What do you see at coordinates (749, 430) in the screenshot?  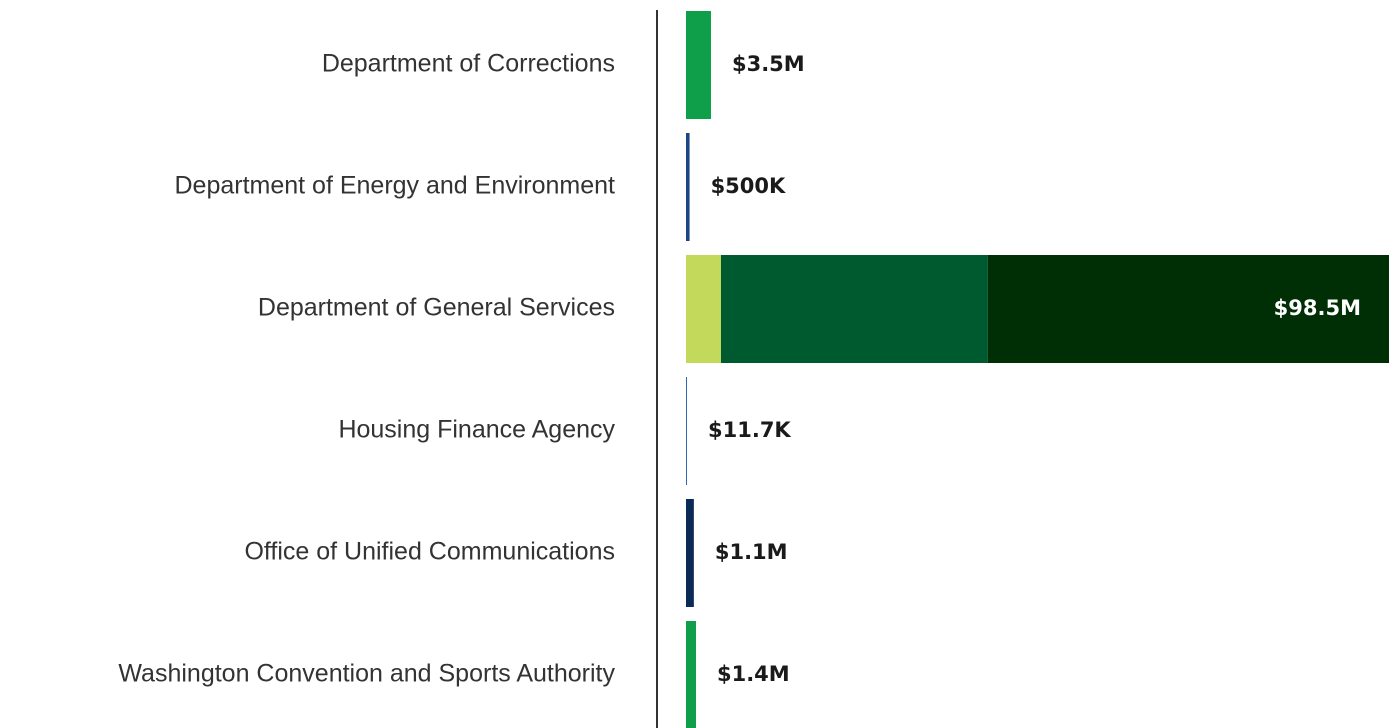 I see `value-label: $11.7K` at bounding box center [749, 430].